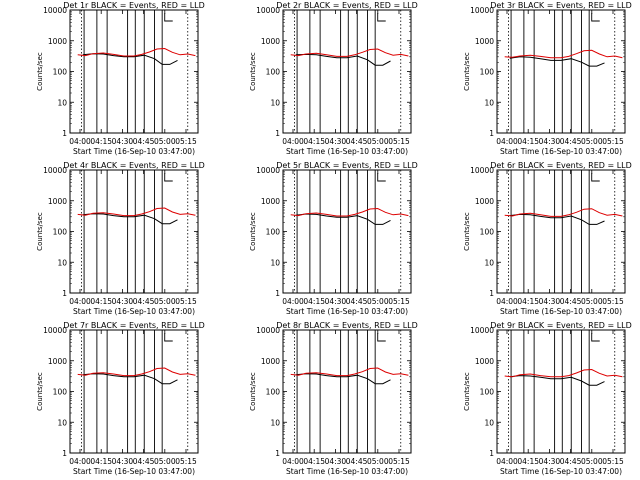 This screenshot has height=480, width=640. I want to click on panel-title: Det 6r BLACK = Events, RED = LLD, so click(561, 165).